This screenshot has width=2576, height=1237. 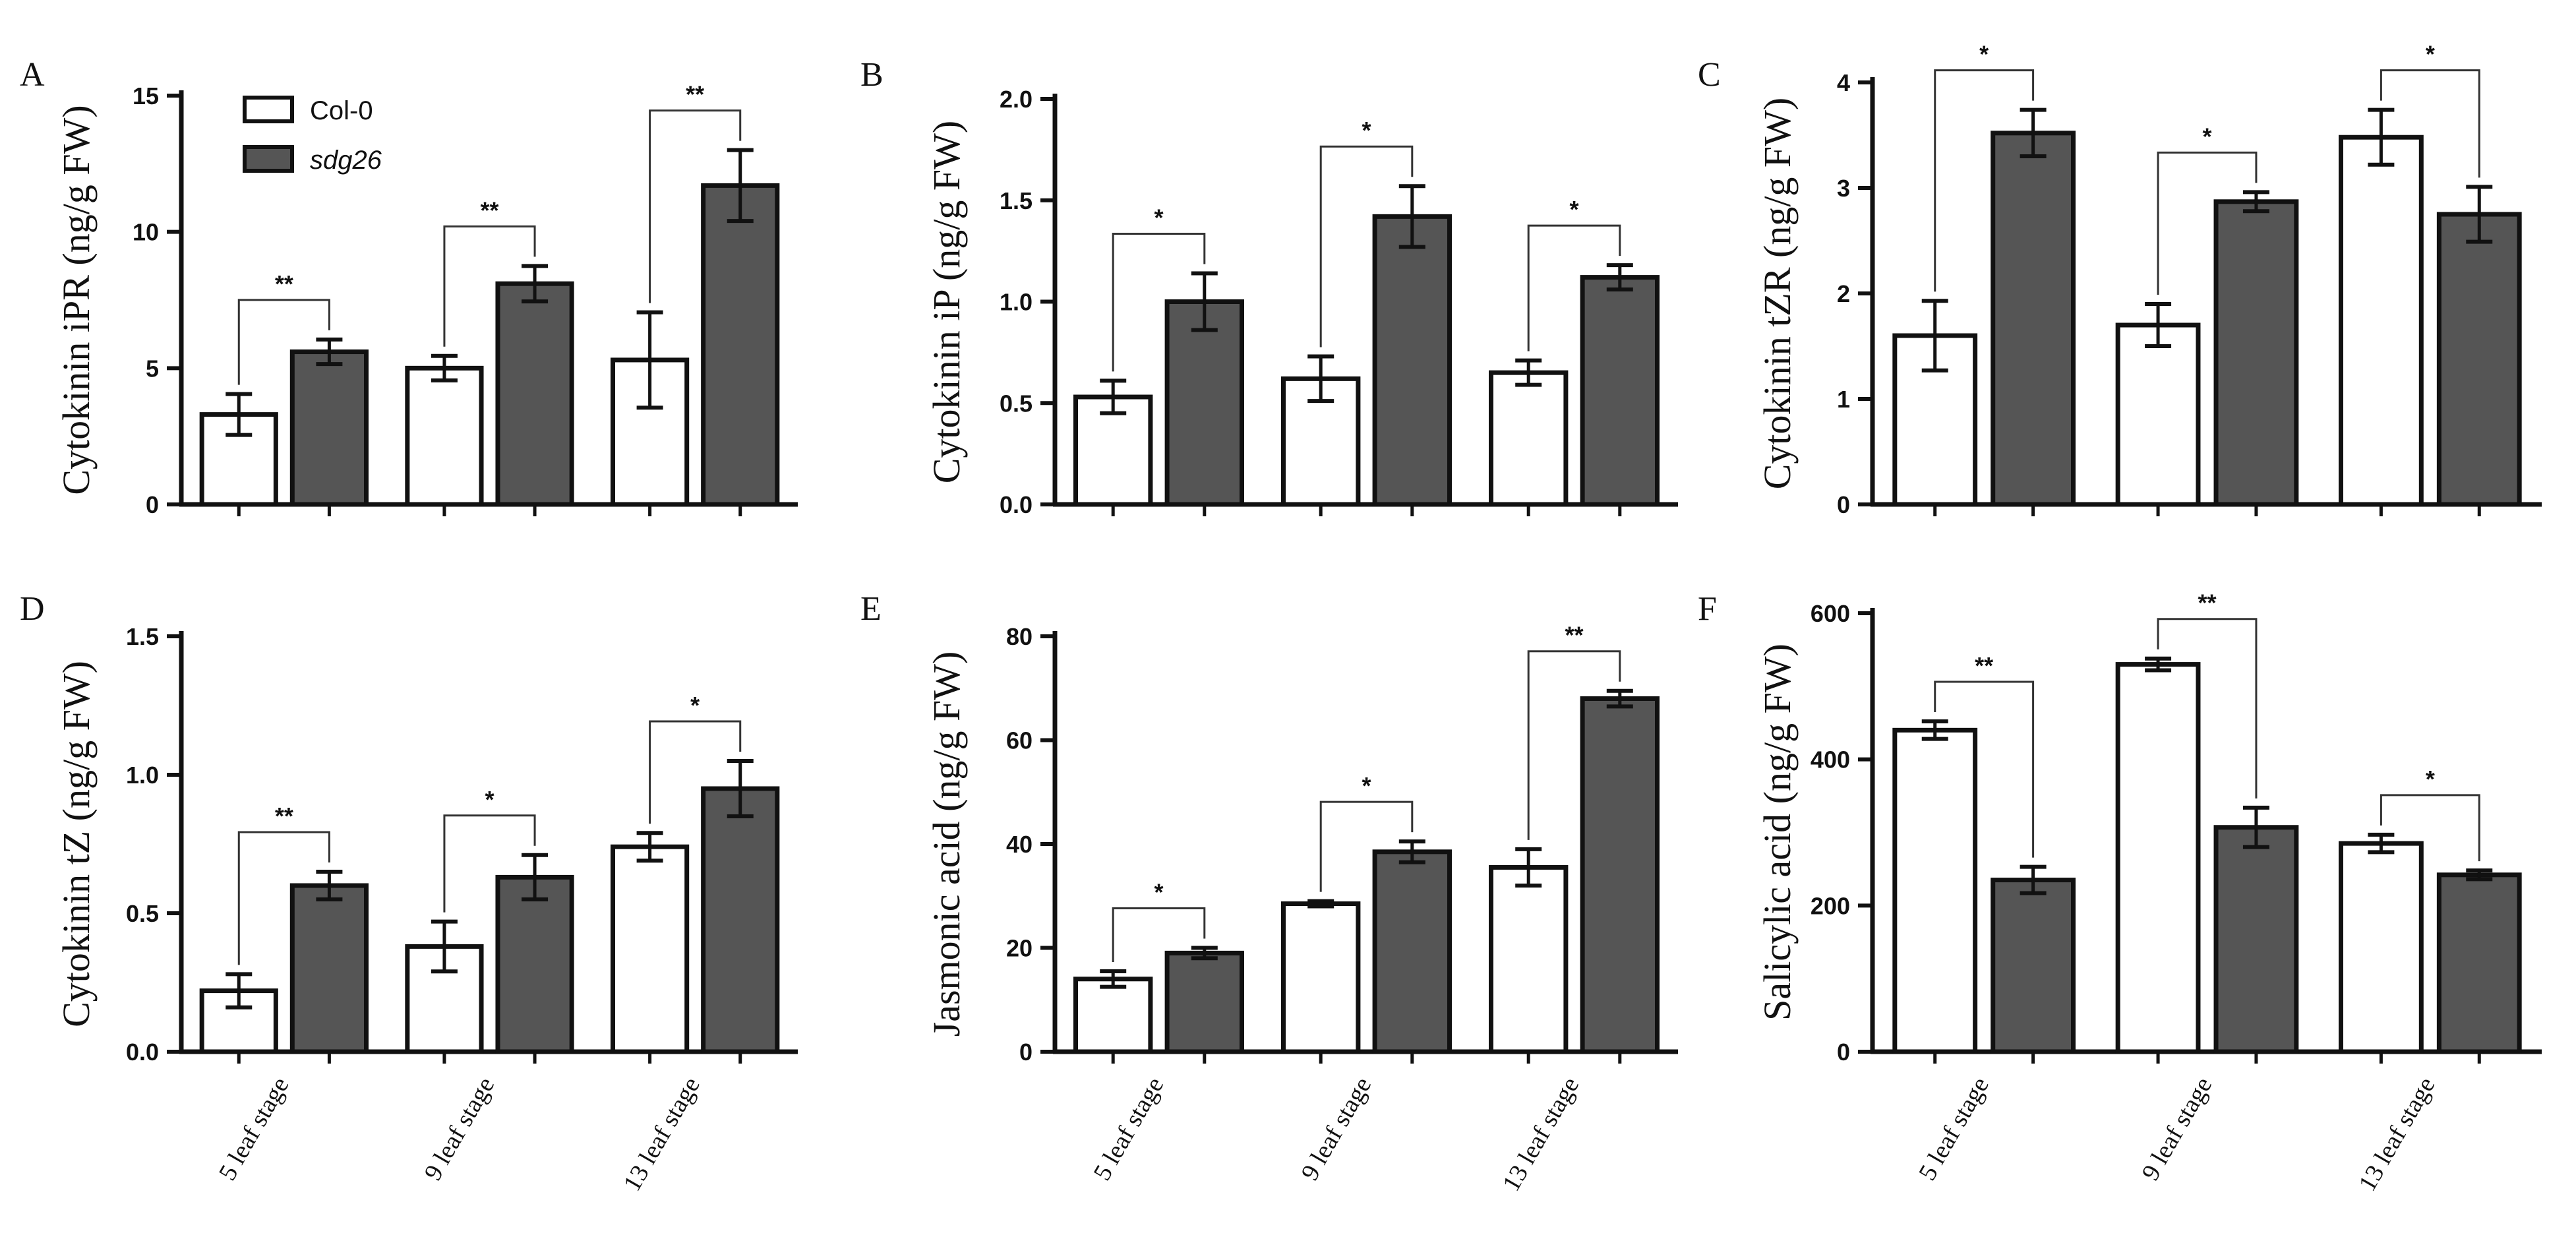 I want to click on significance-label-b: *, so click(x=1573, y=209).